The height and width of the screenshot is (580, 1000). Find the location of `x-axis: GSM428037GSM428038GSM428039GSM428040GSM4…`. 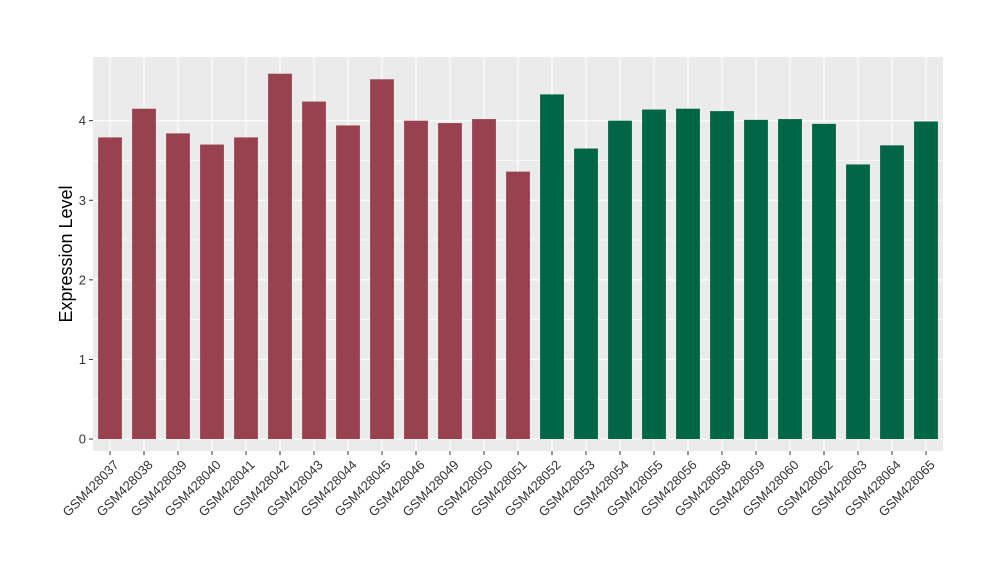

x-axis: GSM428037GSM428038GSM428039GSM428040GSM4… is located at coordinates (499, 485).